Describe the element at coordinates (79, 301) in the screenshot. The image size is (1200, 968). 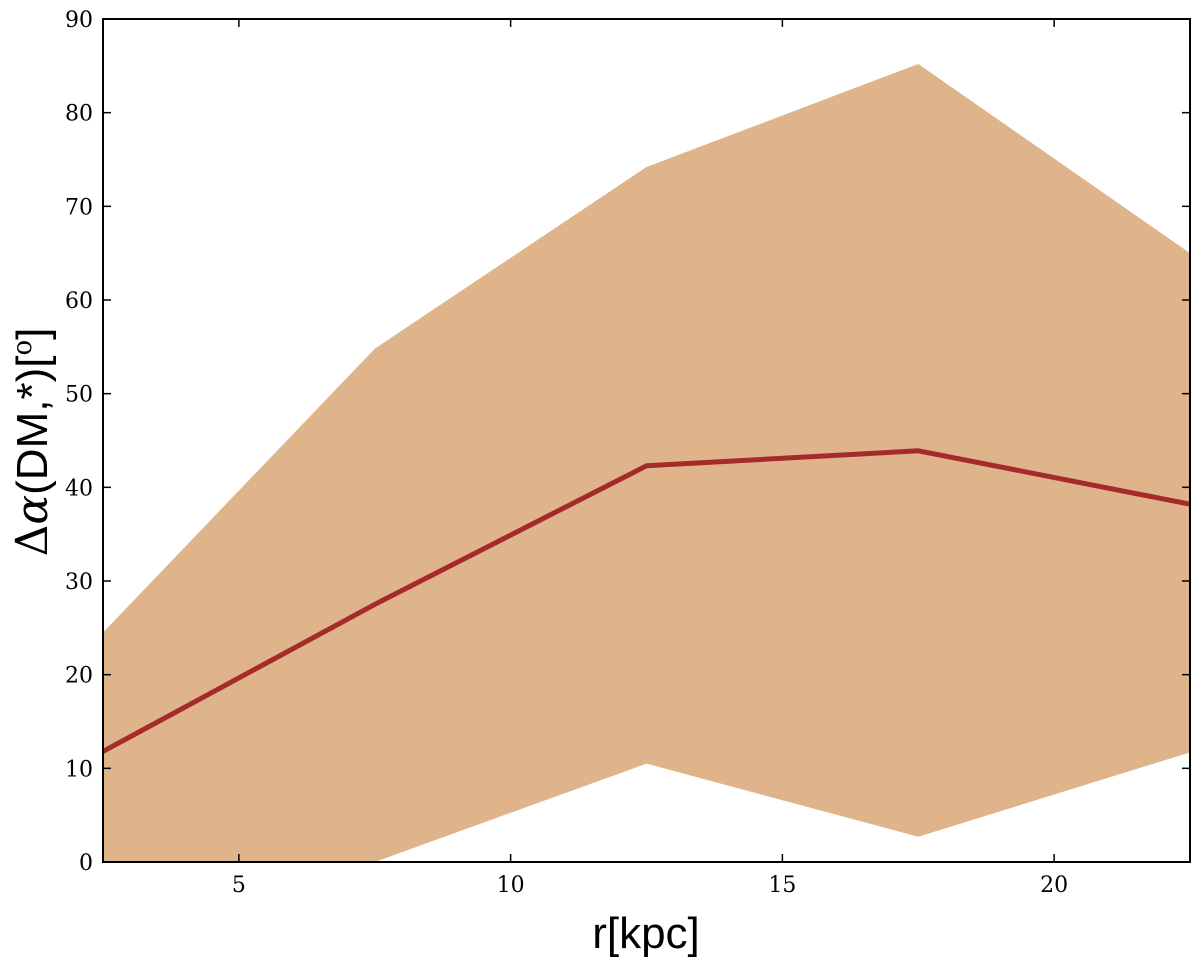
I see `y-tick-label: 60` at that location.